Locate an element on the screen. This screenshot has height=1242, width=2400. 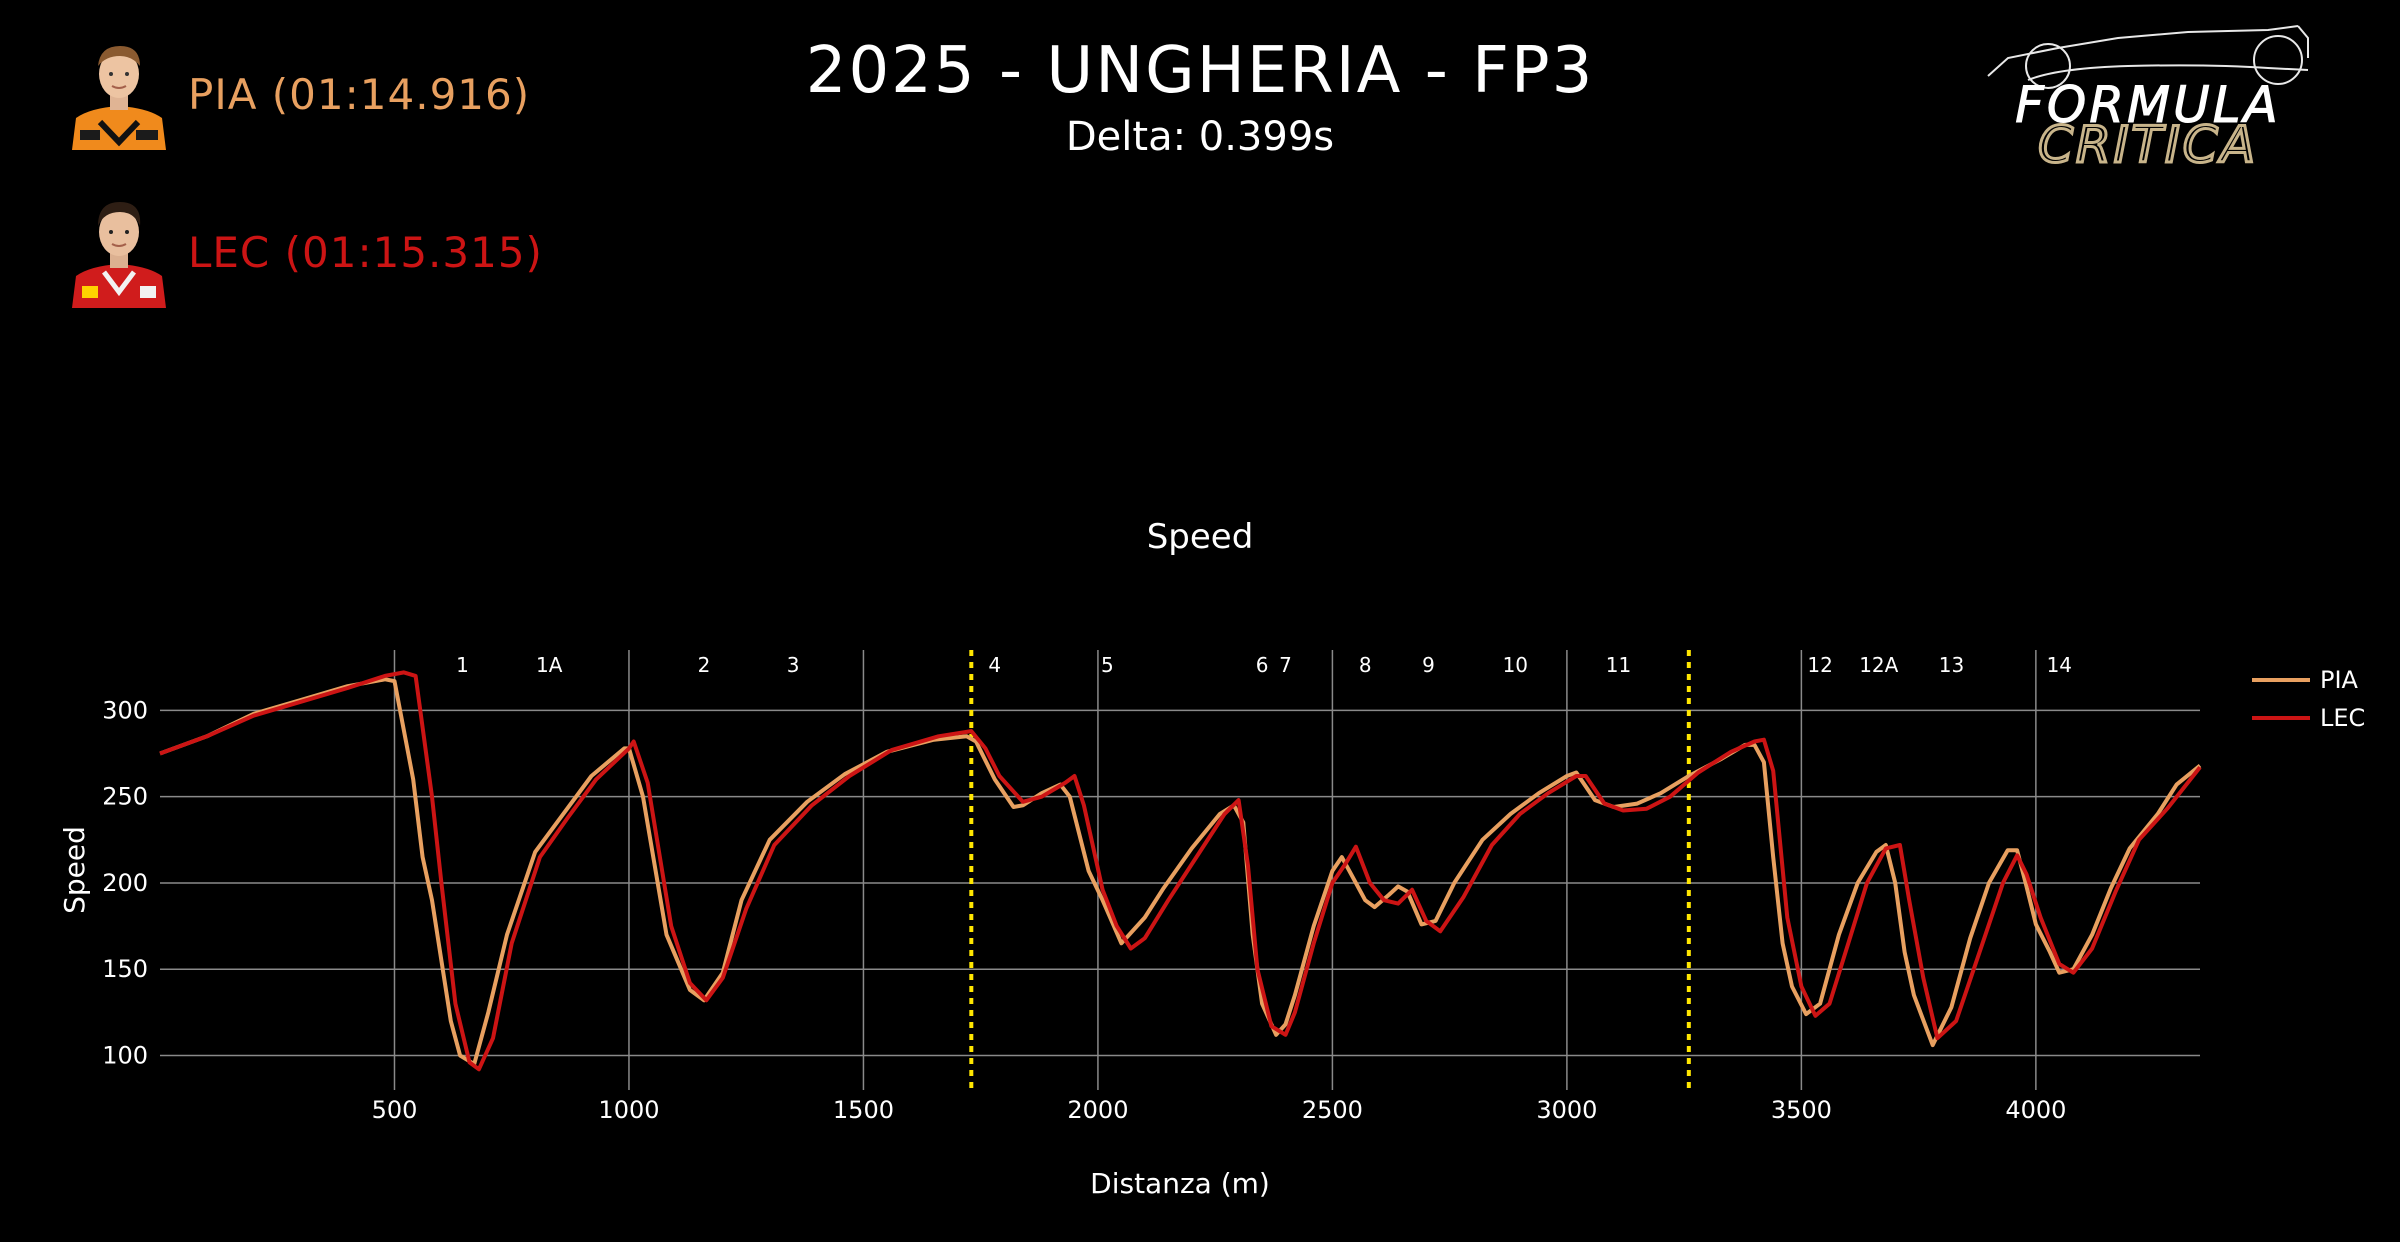
y-tick-label: 200 is located at coordinates (125, 883).